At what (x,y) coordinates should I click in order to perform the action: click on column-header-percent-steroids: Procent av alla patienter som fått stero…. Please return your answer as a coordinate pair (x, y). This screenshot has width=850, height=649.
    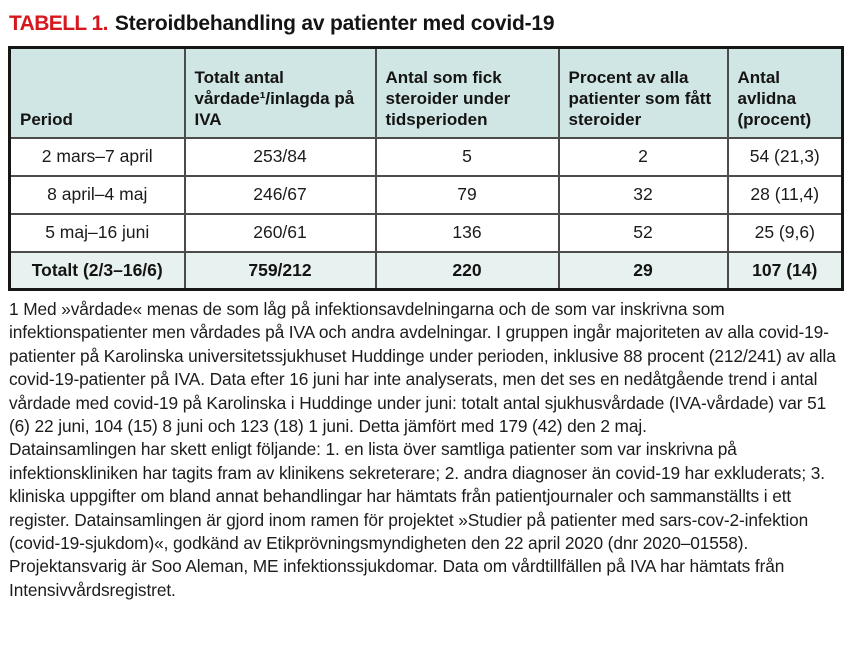
    Looking at the image, I should click on (643, 92).